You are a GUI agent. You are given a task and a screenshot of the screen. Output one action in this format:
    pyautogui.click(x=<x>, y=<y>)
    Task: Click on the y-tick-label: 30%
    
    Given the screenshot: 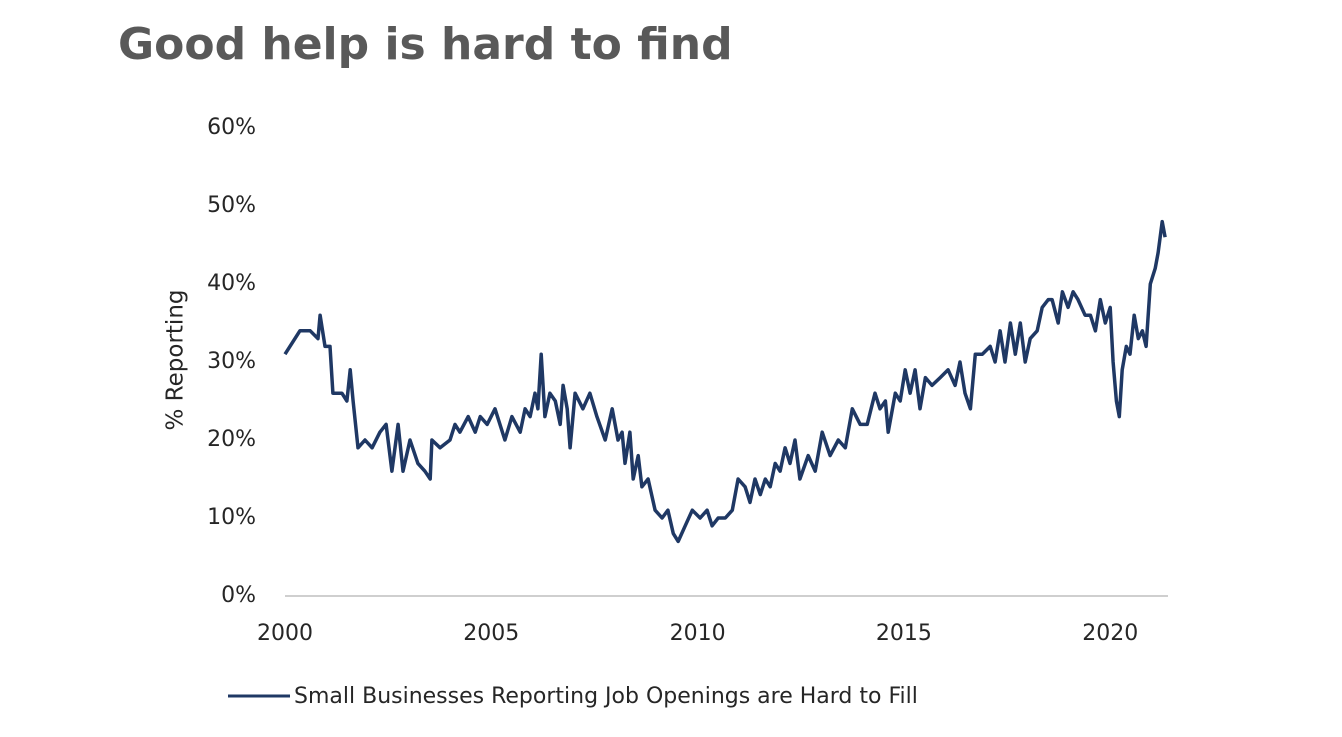 What is the action you would take?
    pyautogui.click(x=231, y=361)
    